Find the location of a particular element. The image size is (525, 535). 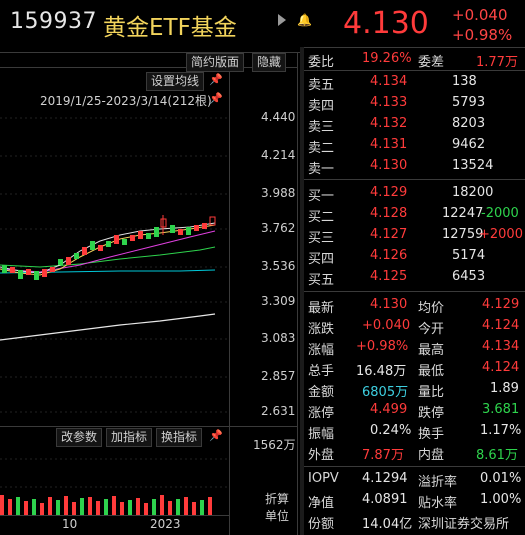

simple-layout-button: 简约版面 is located at coordinates (215, 62).